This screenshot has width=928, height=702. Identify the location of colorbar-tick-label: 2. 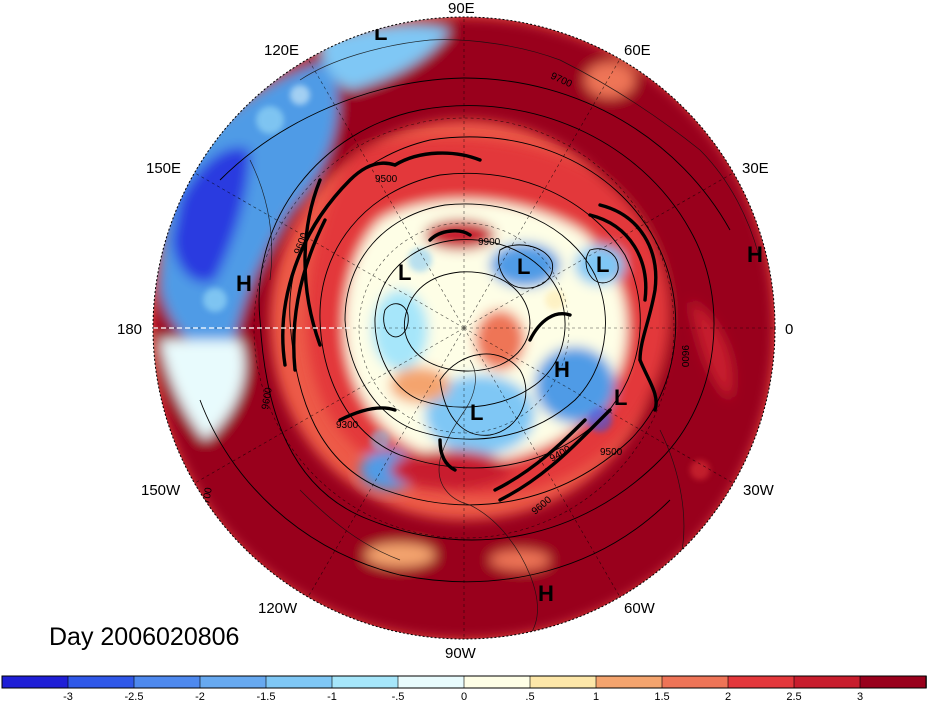
(728, 696).